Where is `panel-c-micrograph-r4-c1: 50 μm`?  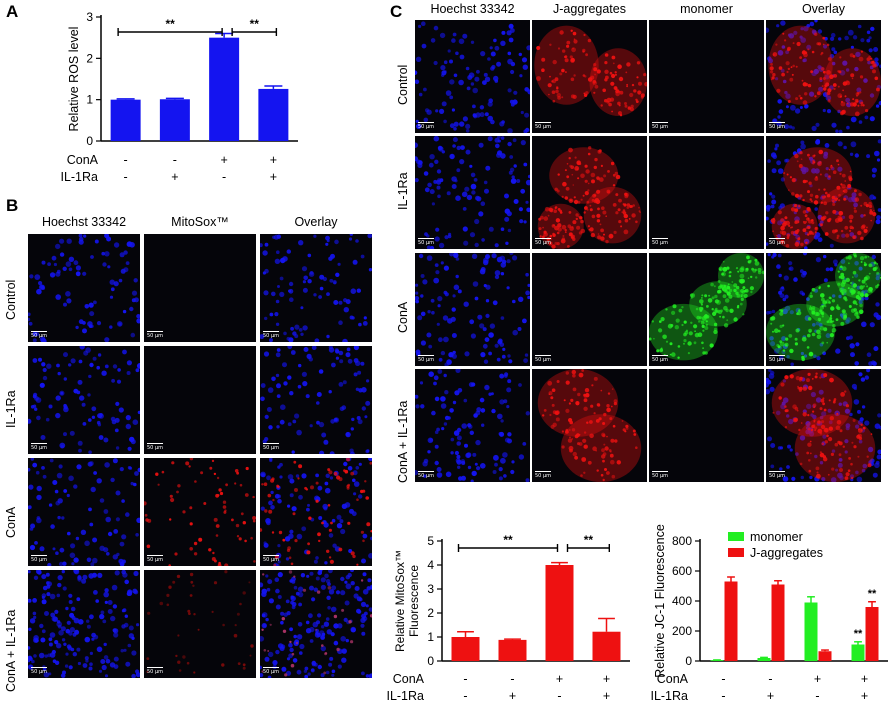 panel-c-micrograph-r4-c1: 50 μm is located at coordinates (472, 425).